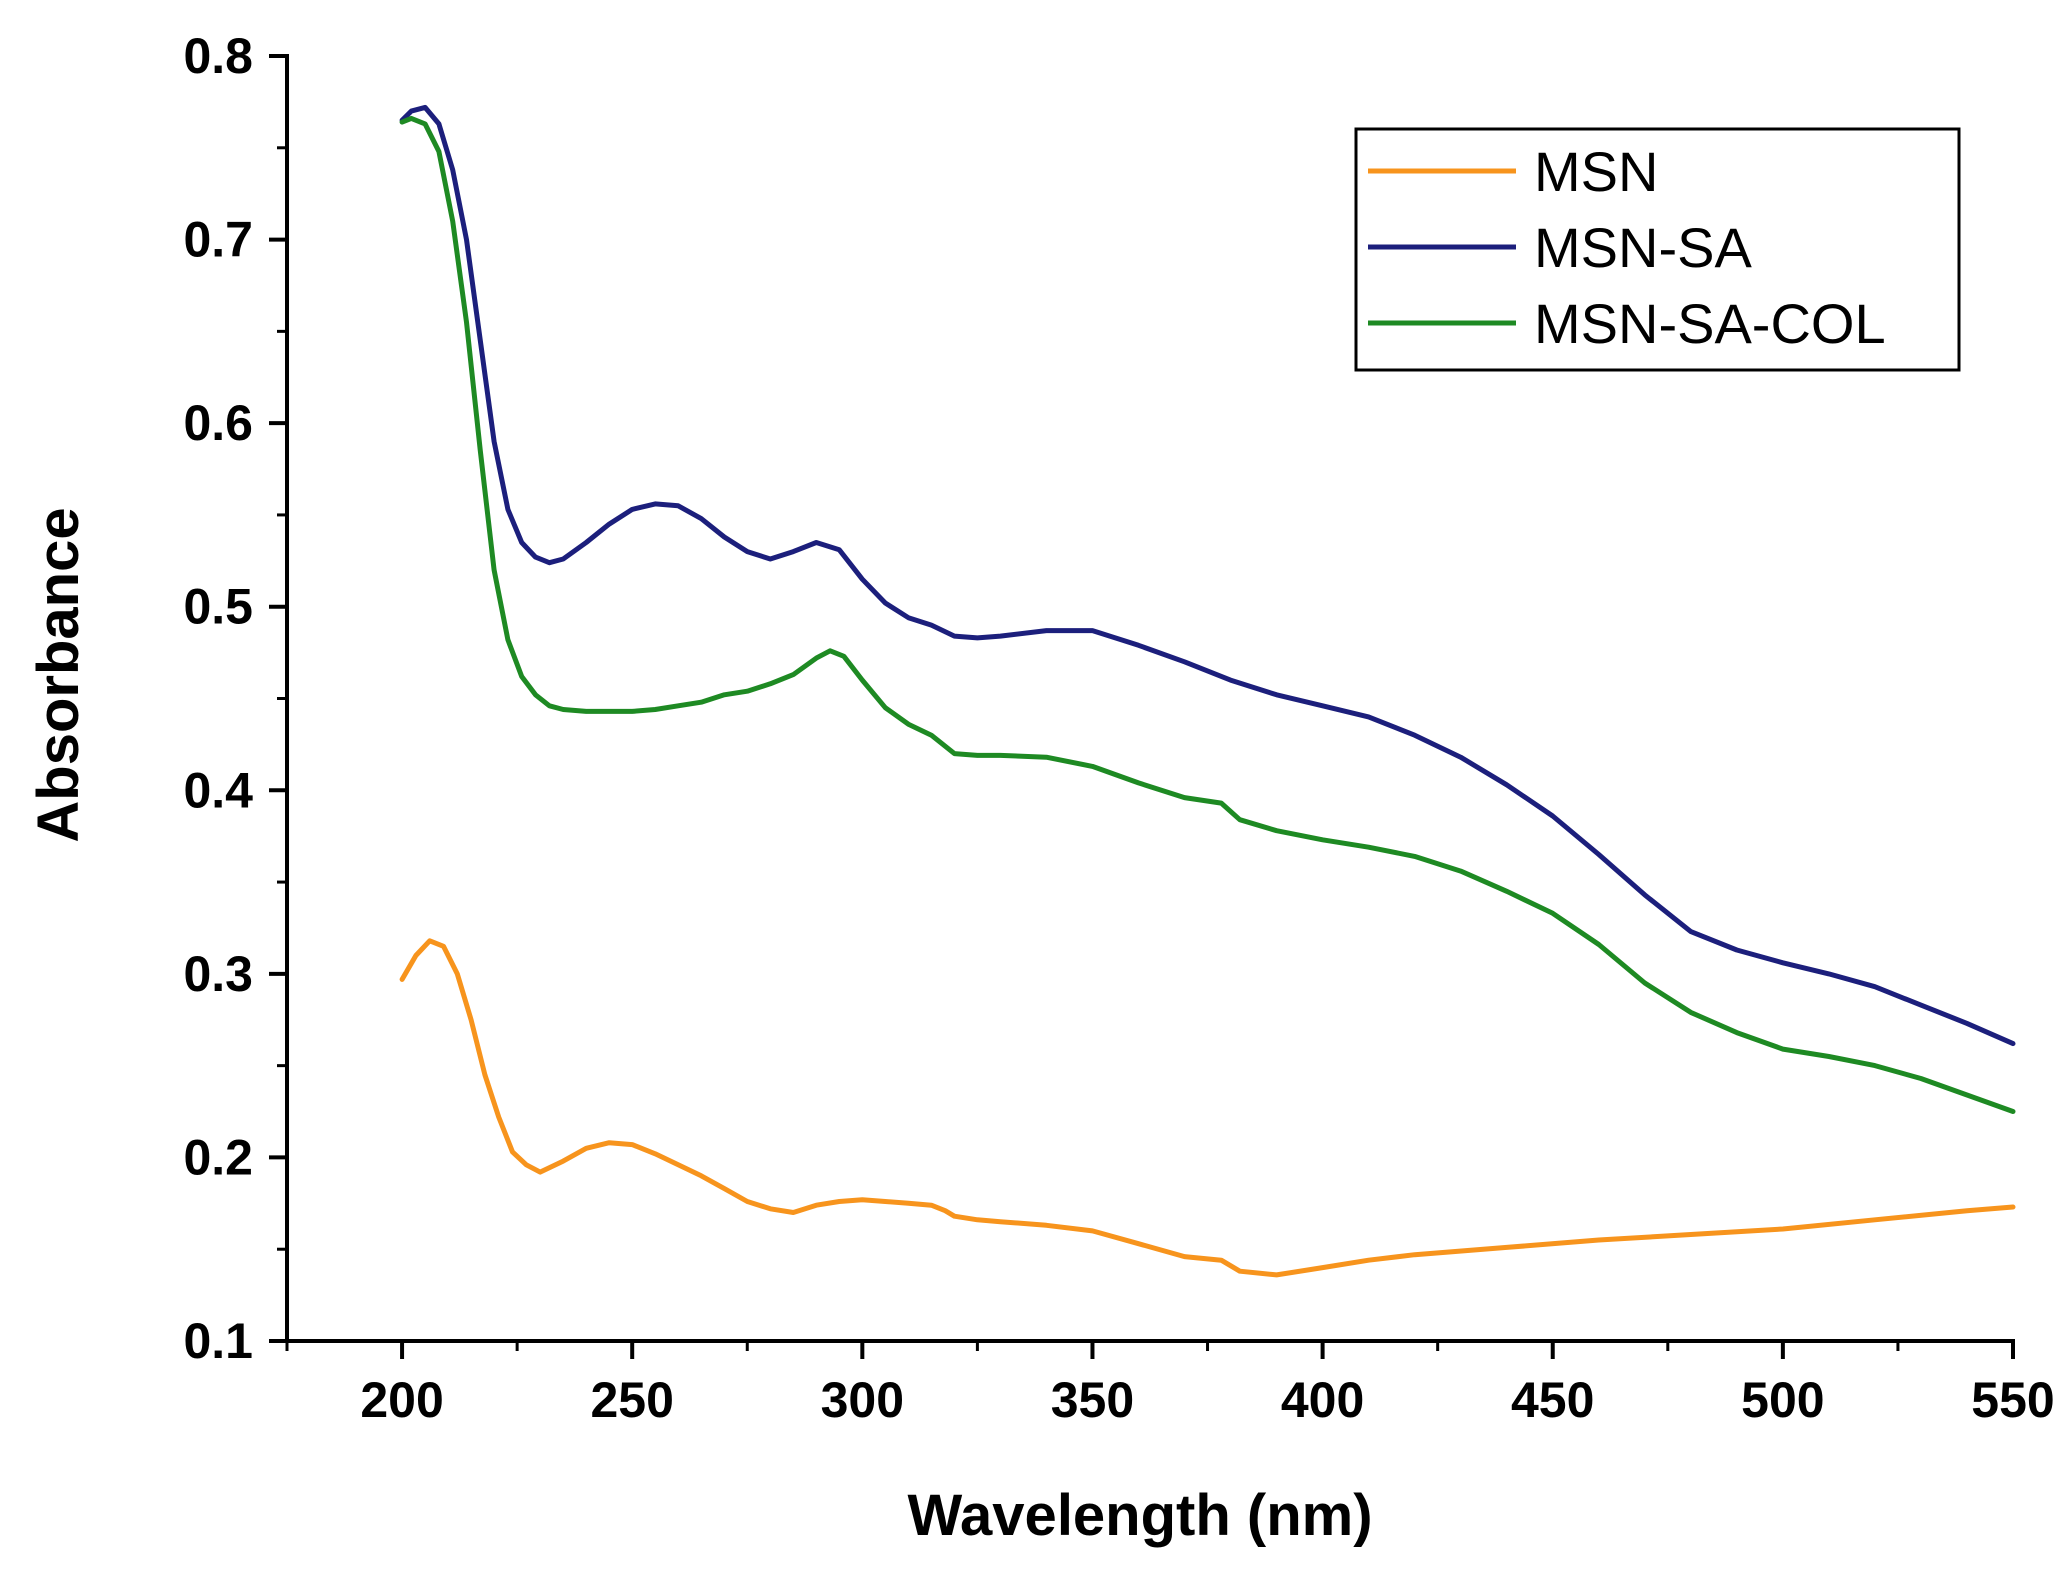 The height and width of the screenshot is (1571, 2072). Describe the element at coordinates (1710, 323) in the screenshot. I see `legend-label-msn-sa-col: MSN-SA-COL` at that location.